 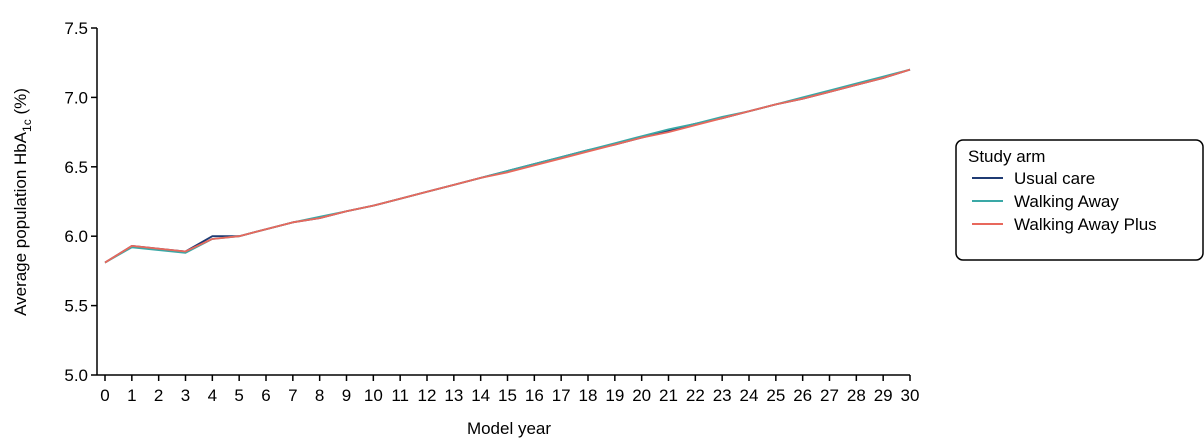 What do you see at coordinates (427, 395) in the screenshot?
I see `x-tick-label: 12` at bounding box center [427, 395].